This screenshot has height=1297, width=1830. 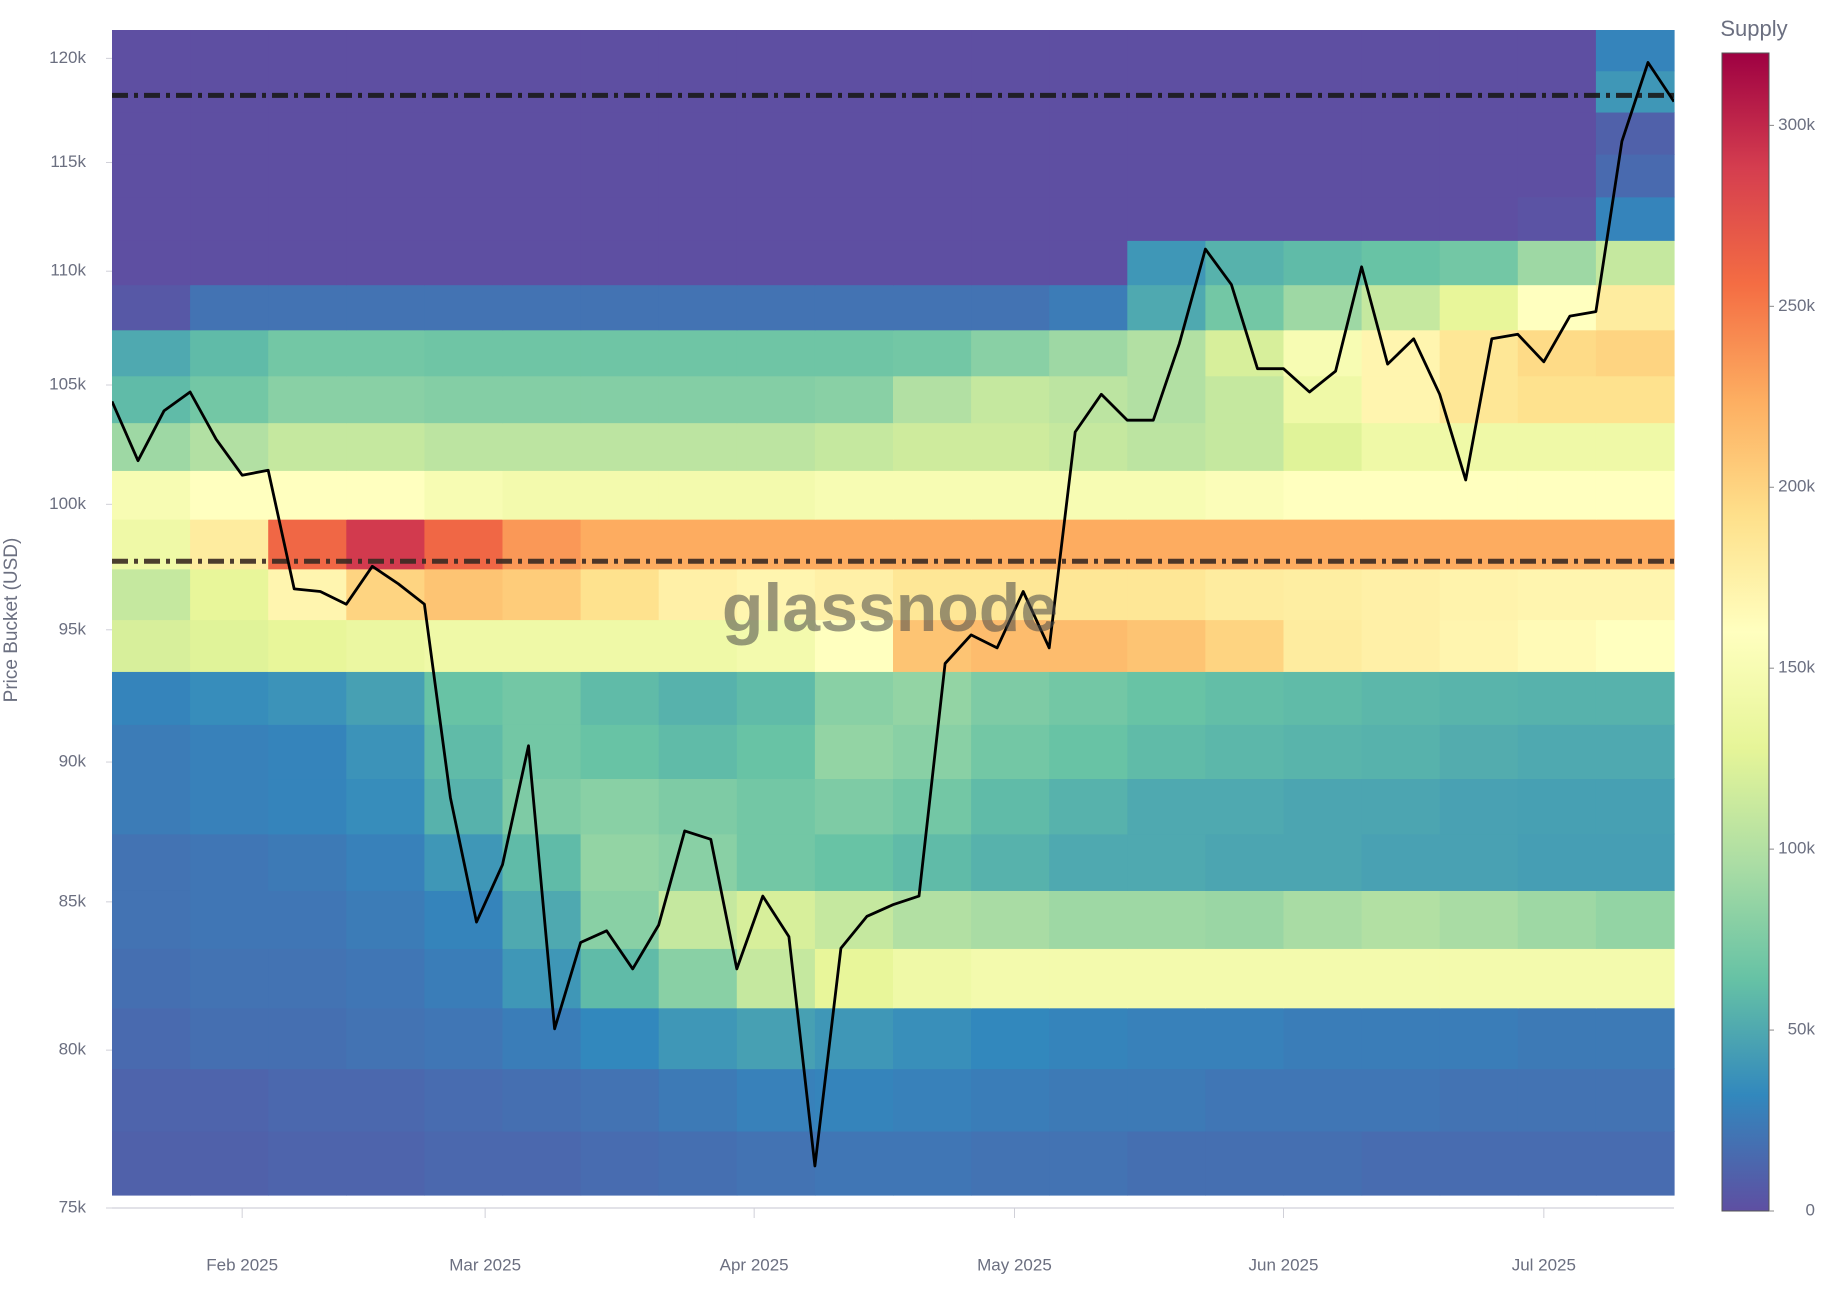 I want to click on x-tick-label: Mar 2025, so click(x=485, y=1264).